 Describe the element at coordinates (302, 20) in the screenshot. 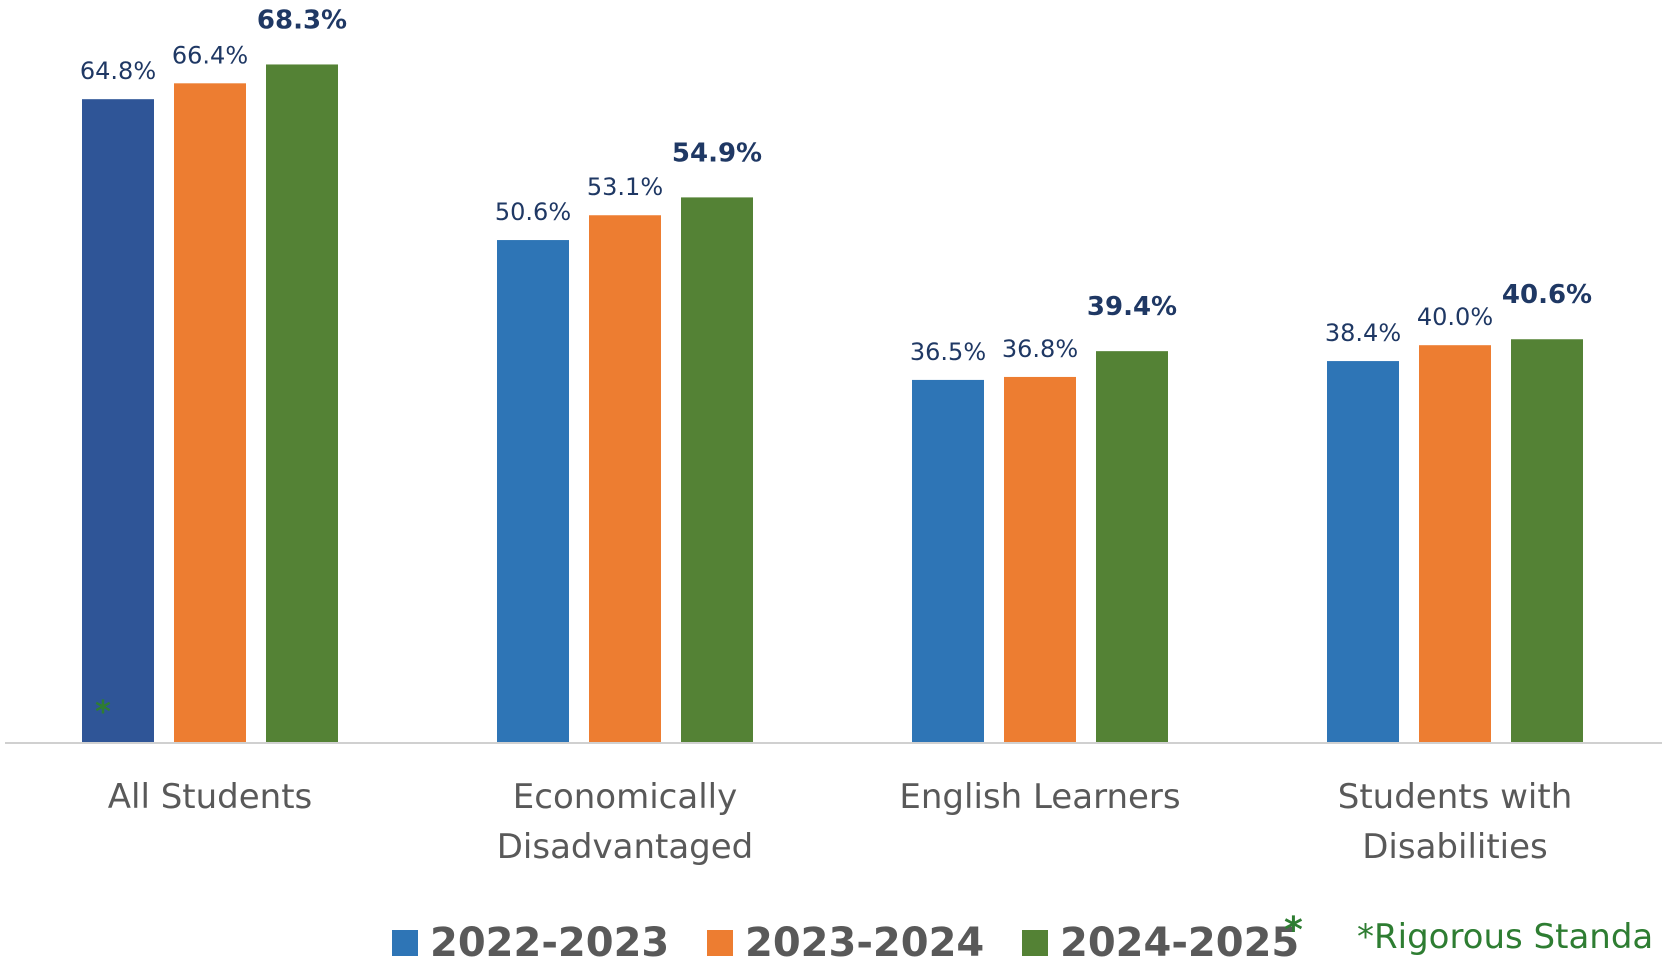

I see `value-label-2024-2025-0: 68.3%` at that location.